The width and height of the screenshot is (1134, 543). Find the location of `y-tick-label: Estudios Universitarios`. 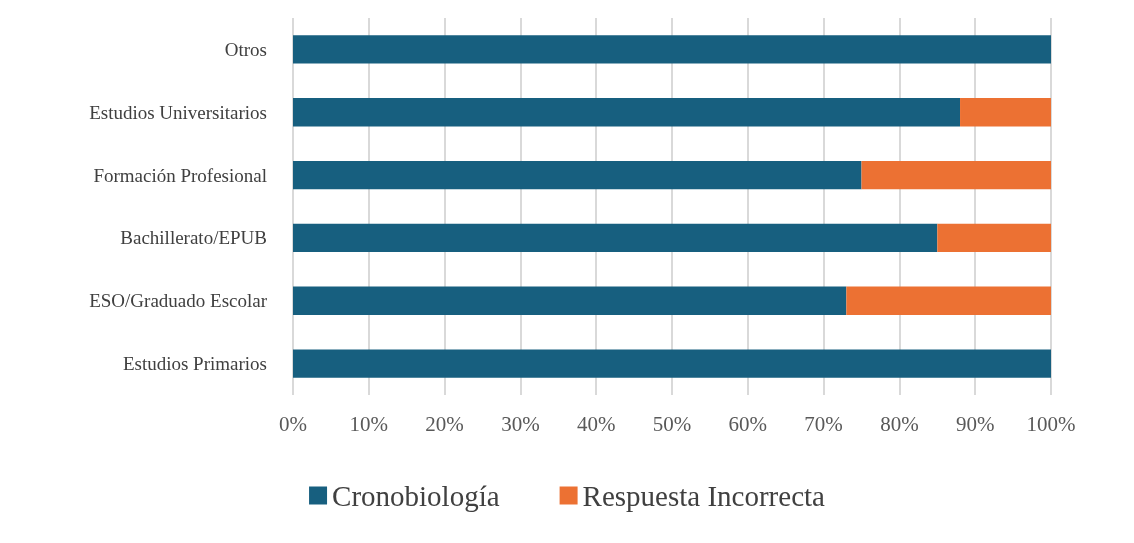

y-tick-label: Estudios Universitarios is located at coordinates (178, 112).